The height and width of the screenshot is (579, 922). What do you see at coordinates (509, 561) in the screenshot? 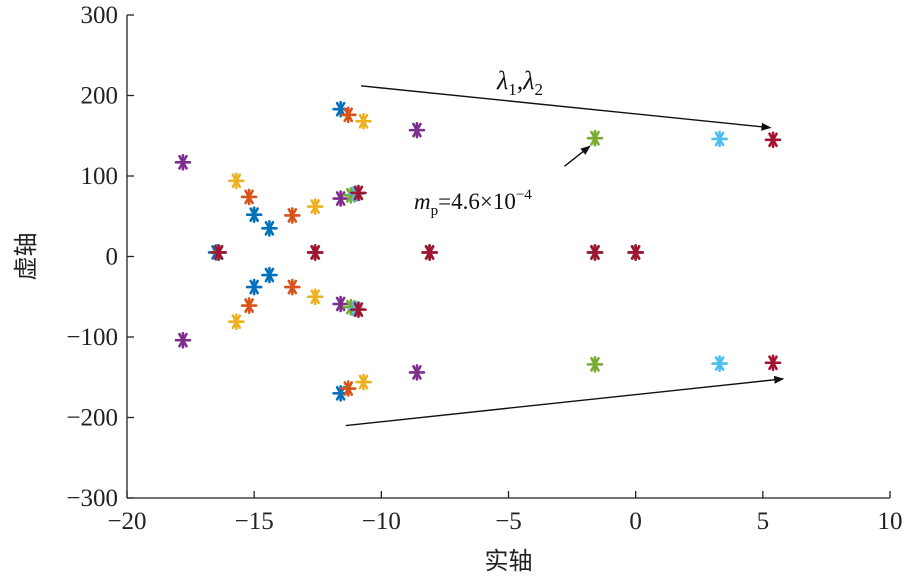
I see `x-axis-label: 实轴` at bounding box center [509, 561].